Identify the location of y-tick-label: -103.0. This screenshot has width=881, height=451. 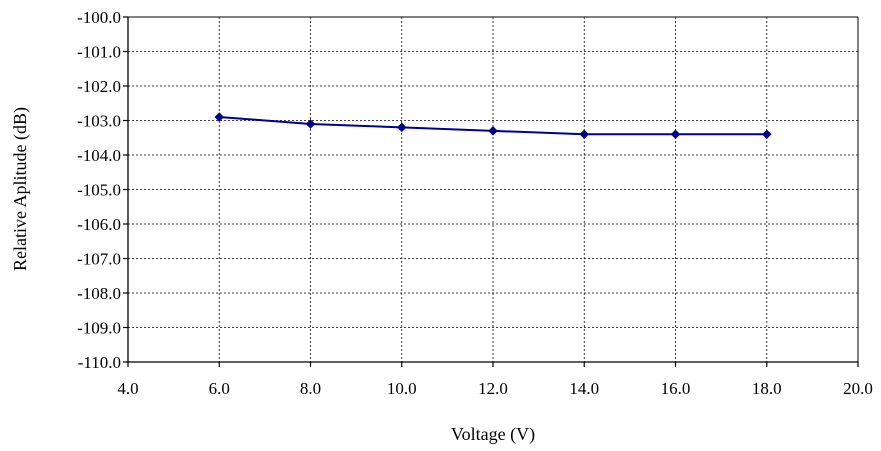
(99, 121).